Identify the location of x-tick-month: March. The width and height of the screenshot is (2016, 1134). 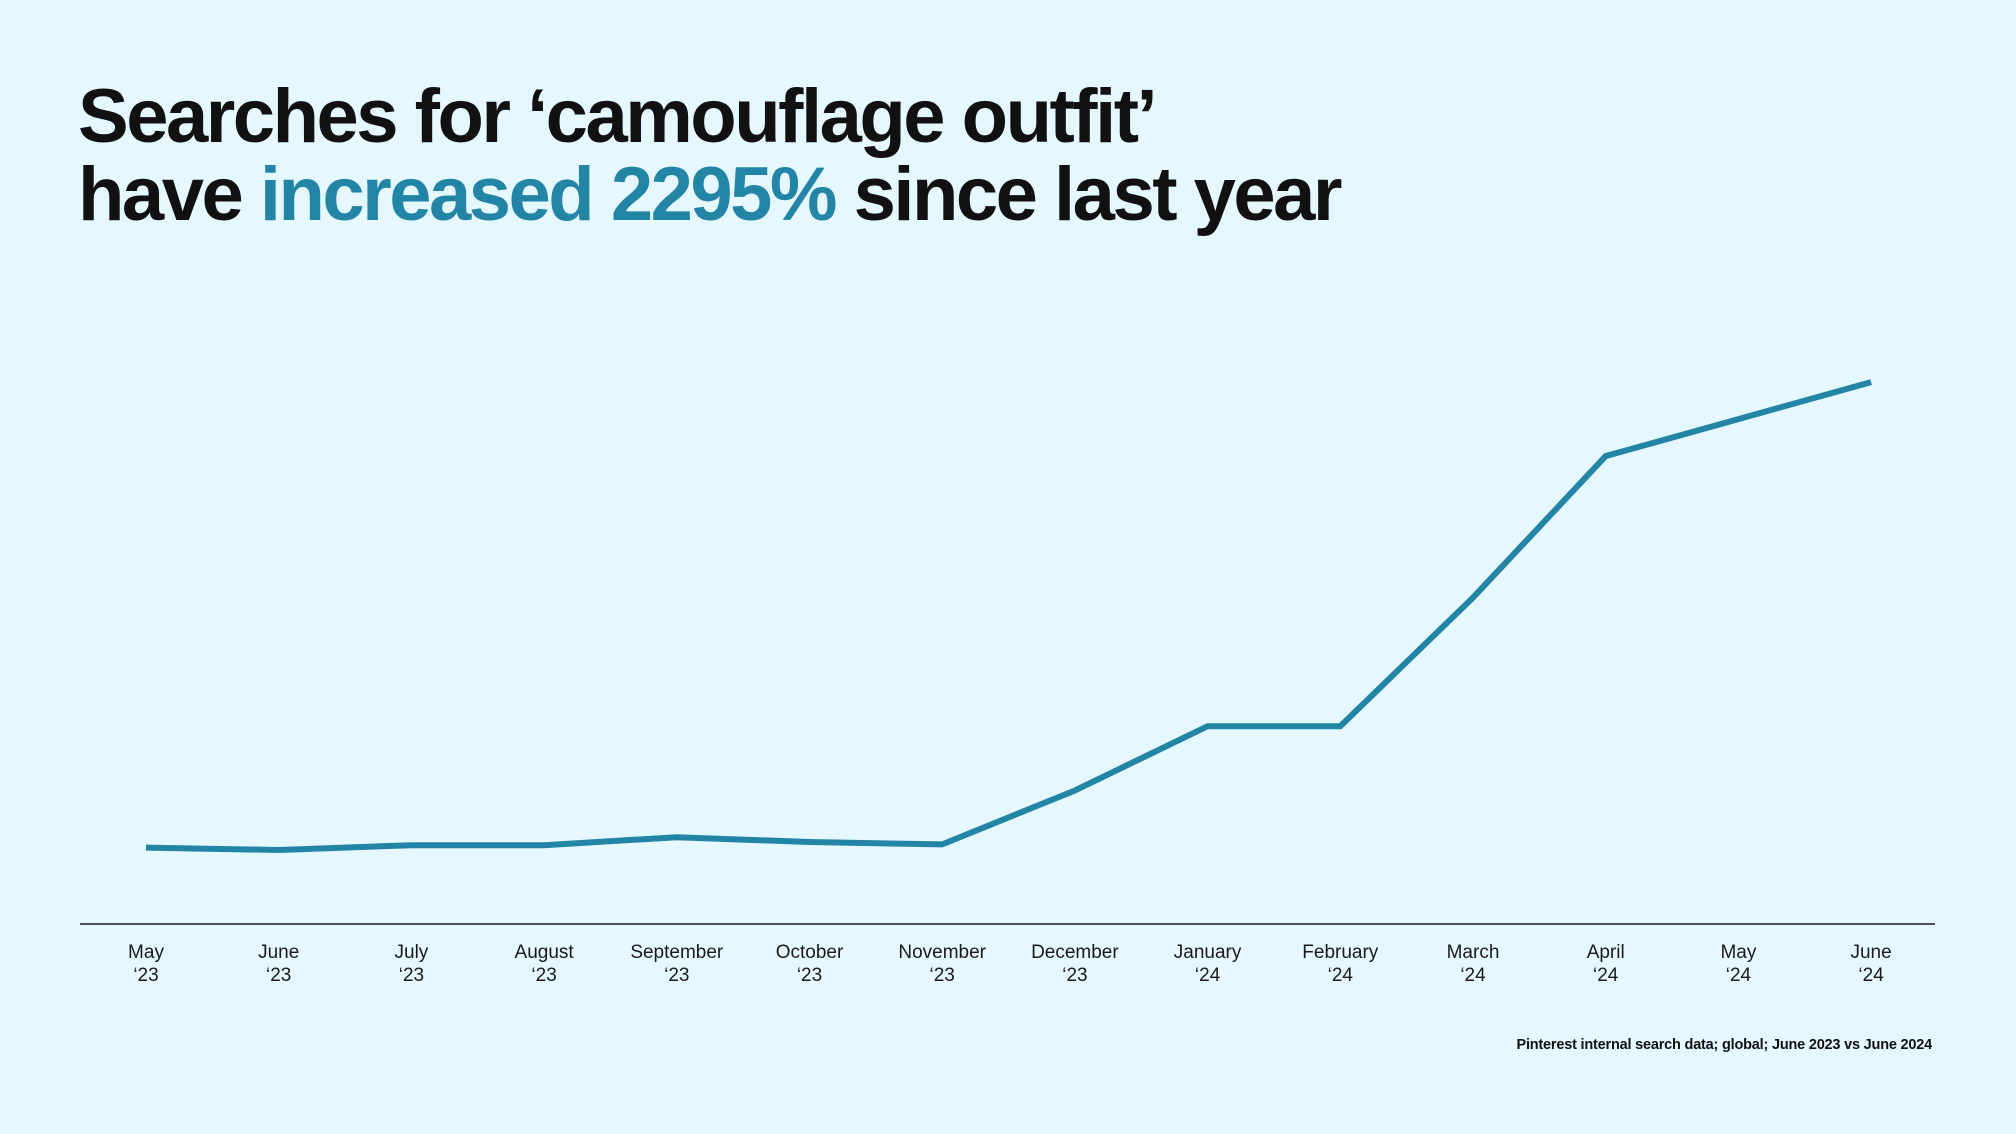
(1473, 952).